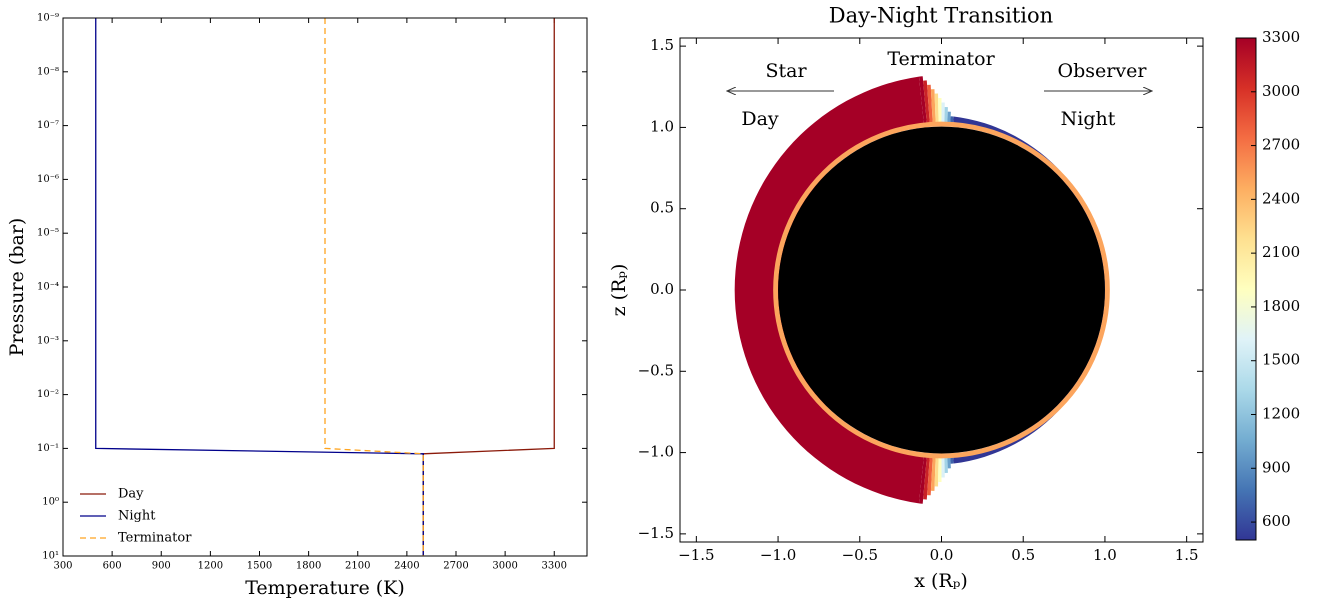 The height and width of the screenshot is (602, 1317). What do you see at coordinates (504, 566) in the screenshot?
I see `x-tick-label: 3000` at bounding box center [504, 566].